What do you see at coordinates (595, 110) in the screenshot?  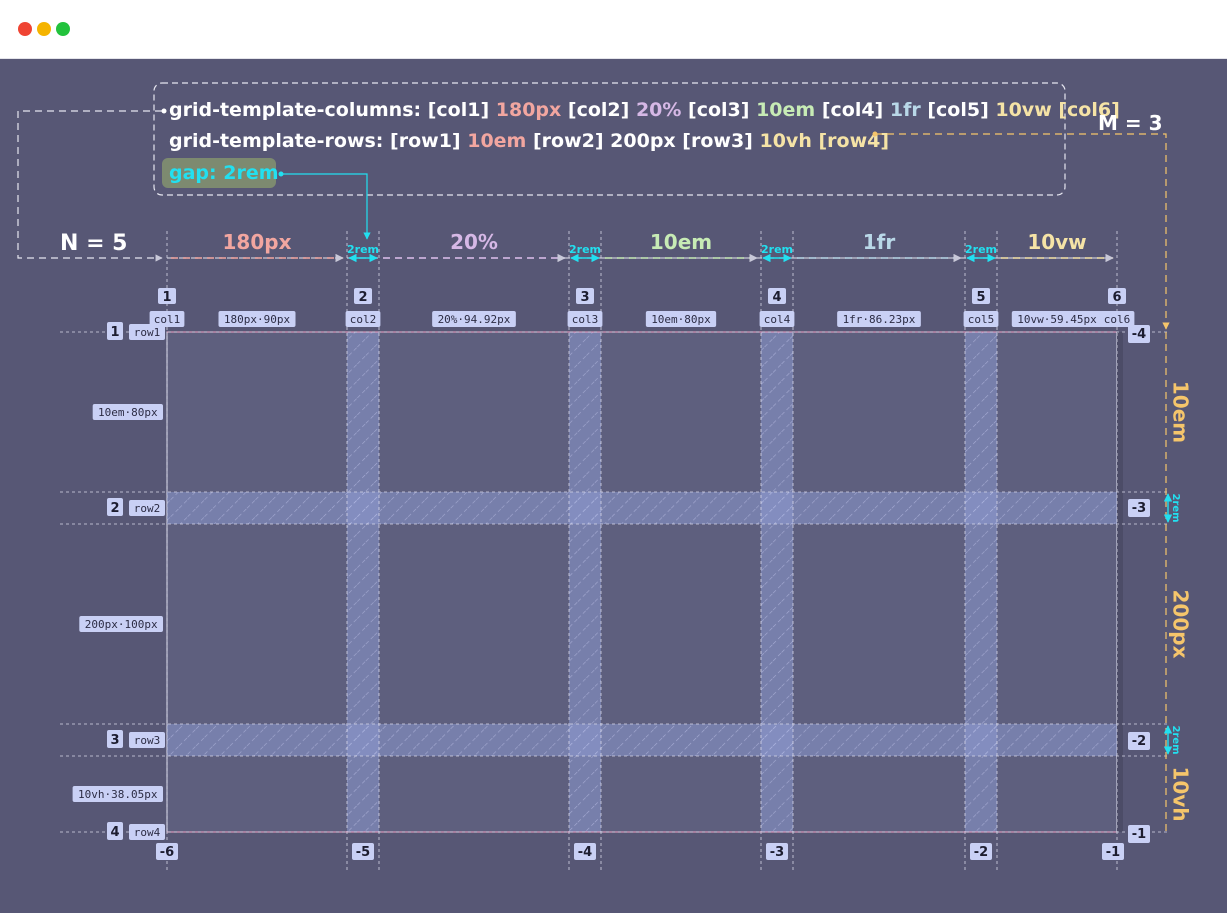 I see `code-token: [col2]` at bounding box center [595, 110].